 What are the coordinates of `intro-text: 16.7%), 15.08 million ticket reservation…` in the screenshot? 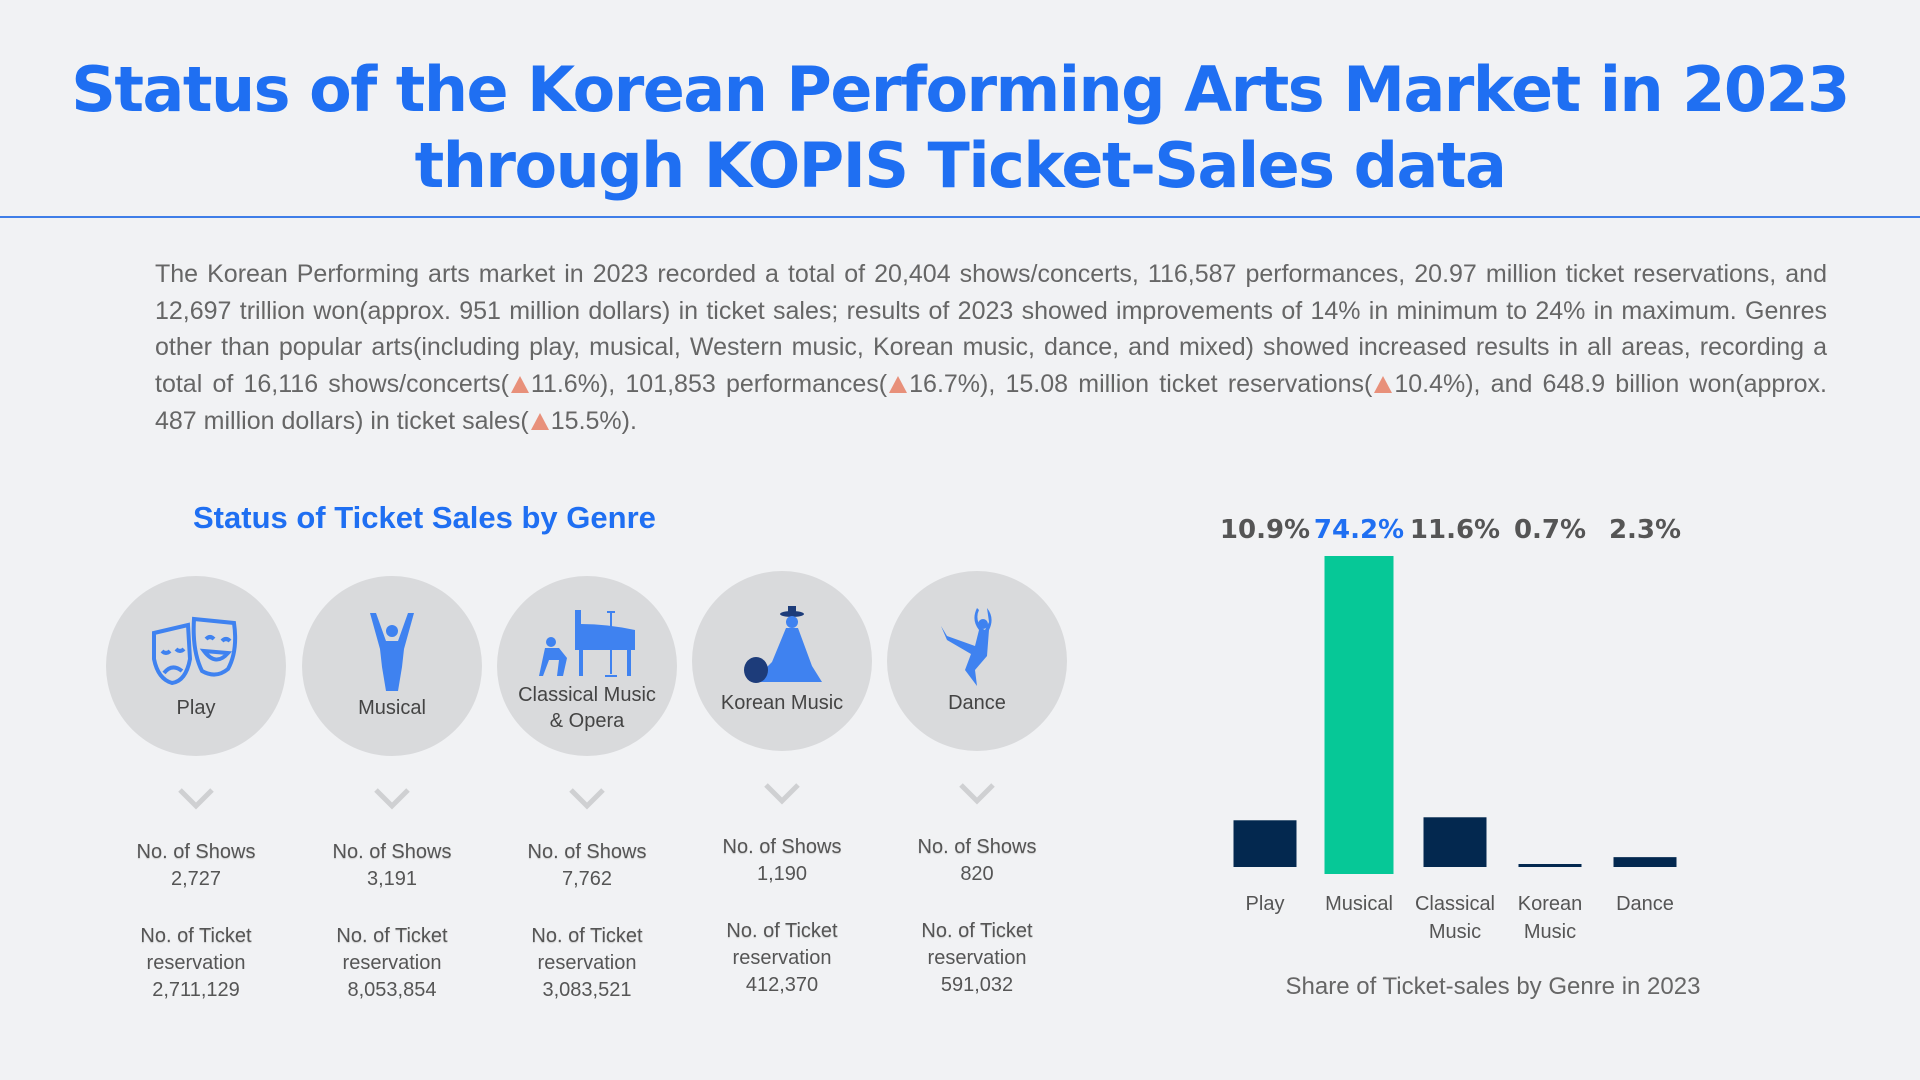 It's located at (1141, 384).